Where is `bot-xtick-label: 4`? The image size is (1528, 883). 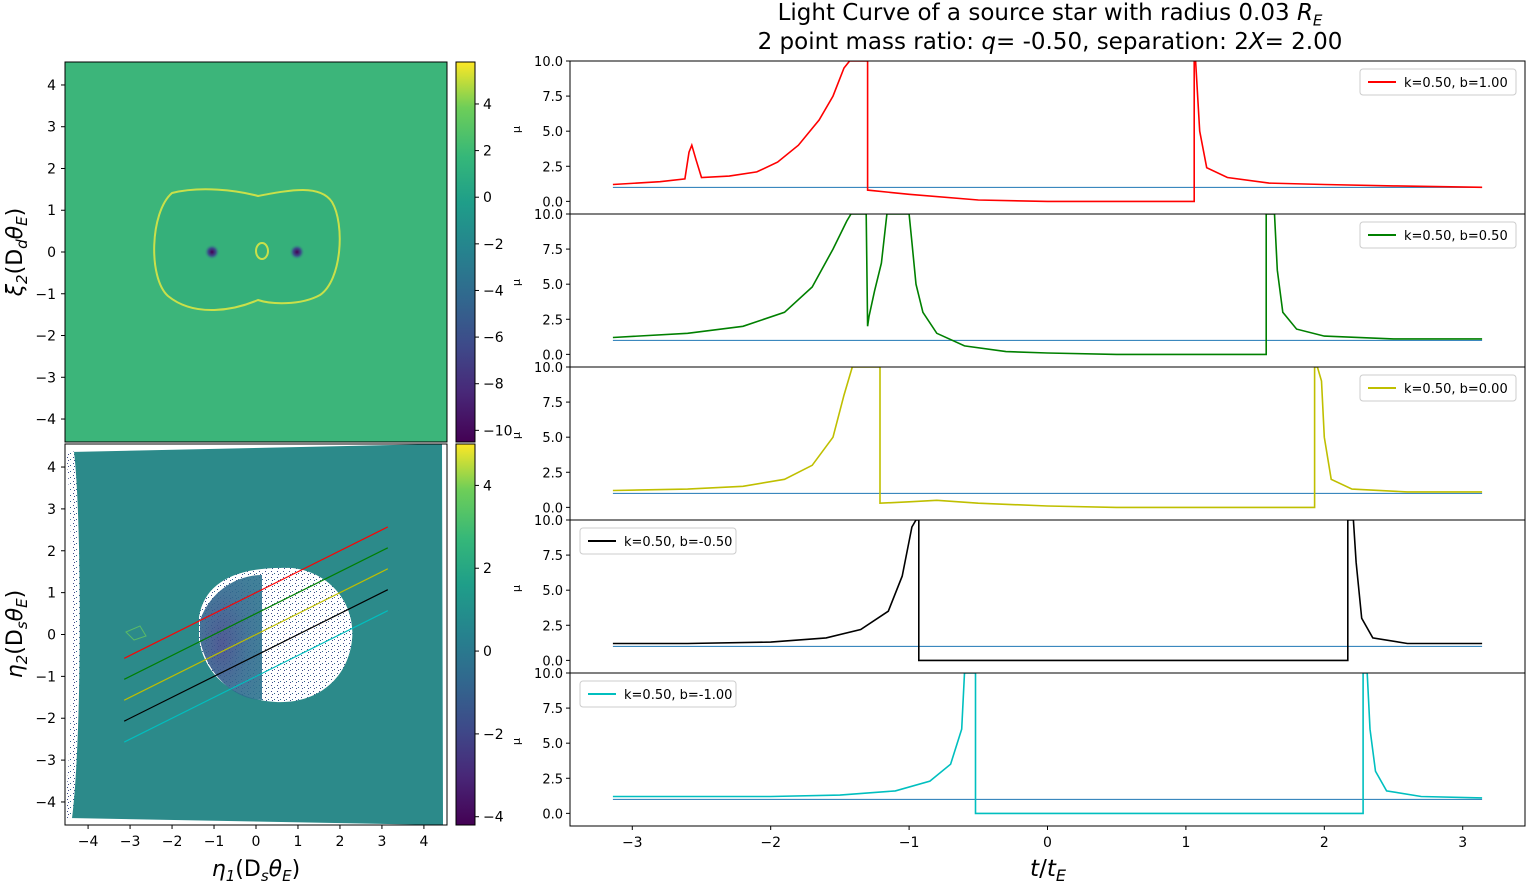 bot-xtick-label: 4 is located at coordinates (423, 842).